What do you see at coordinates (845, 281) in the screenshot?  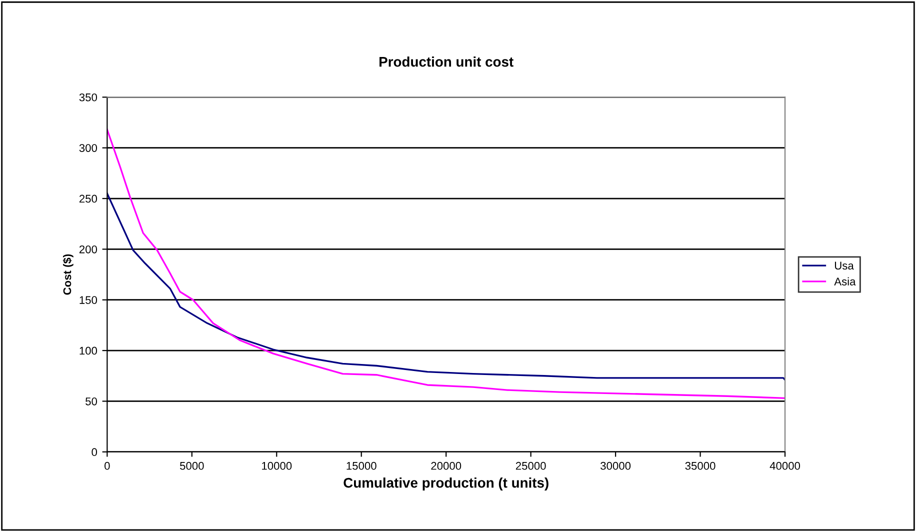 I see `legend-label: Asia` at bounding box center [845, 281].